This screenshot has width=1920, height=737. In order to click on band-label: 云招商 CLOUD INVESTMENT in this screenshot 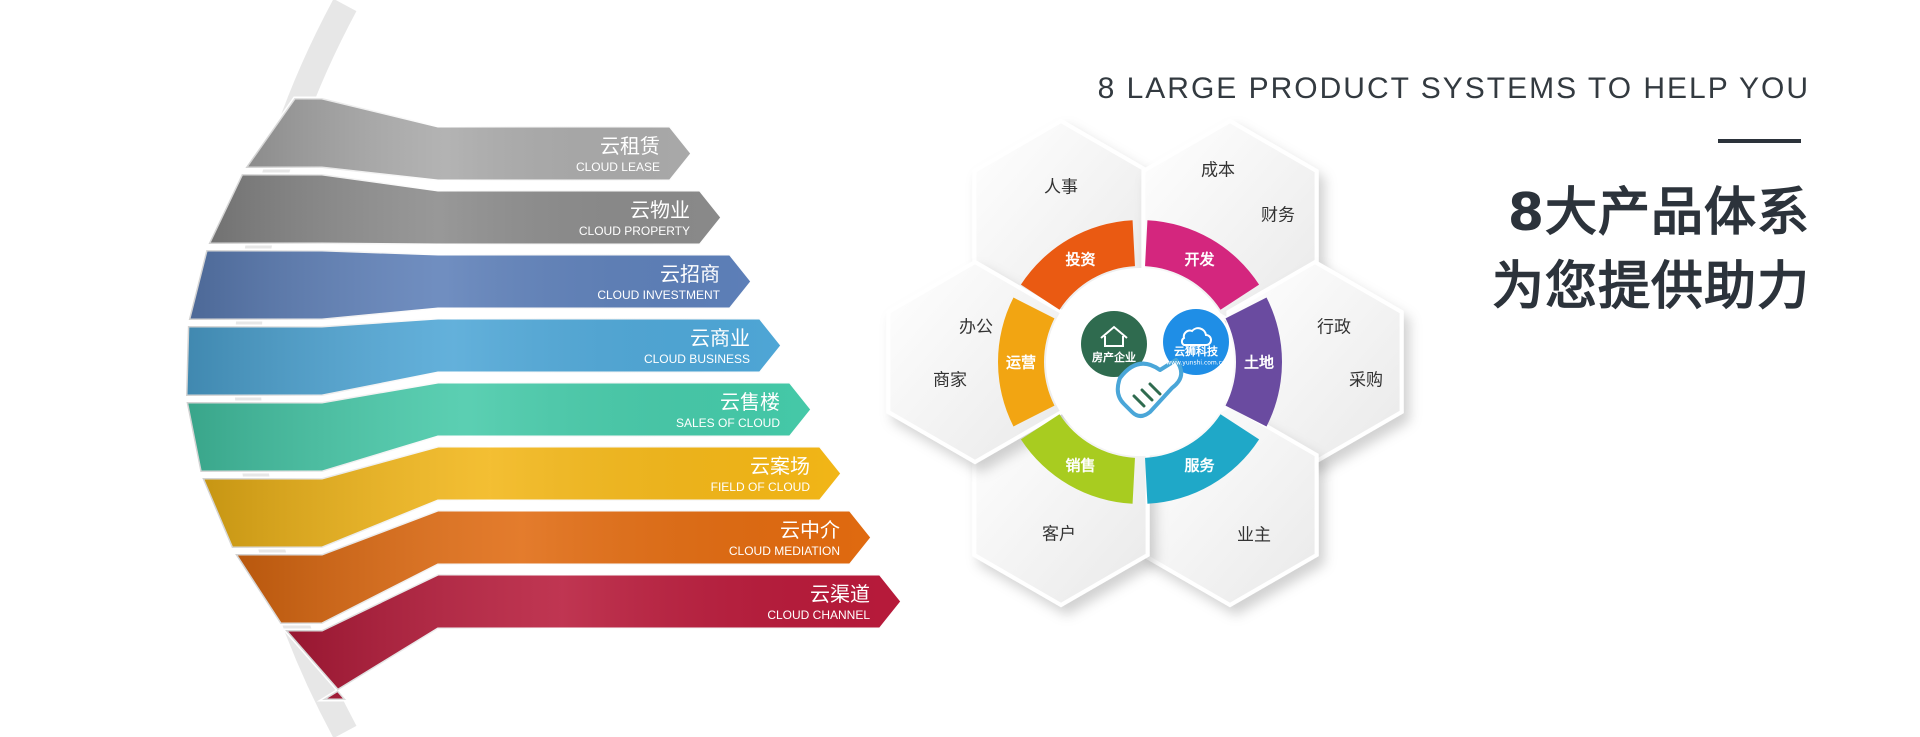, I will do `click(658, 282)`.